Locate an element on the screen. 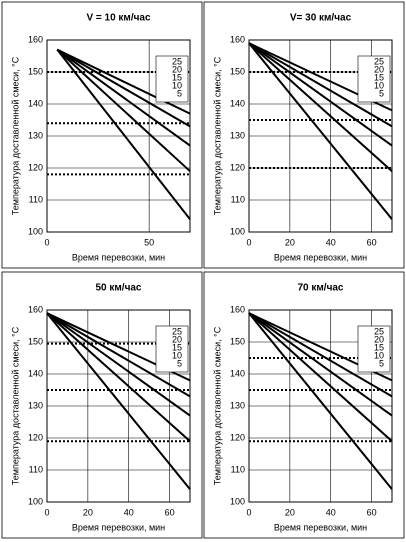 This screenshot has height=542, width=406. chart-title: 50 км/час is located at coordinates (118, 288).